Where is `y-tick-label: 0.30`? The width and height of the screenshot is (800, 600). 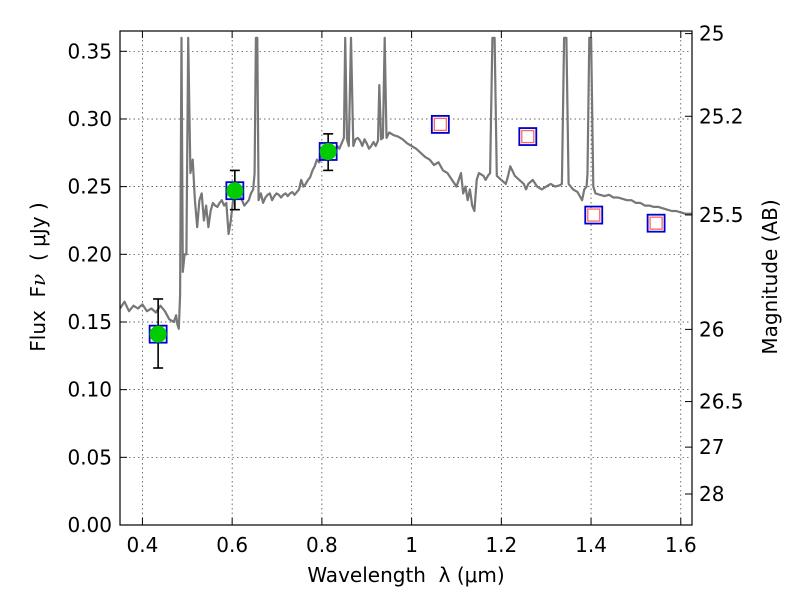 y-tick-label: 0.30 is located at coordinates (89, 119).